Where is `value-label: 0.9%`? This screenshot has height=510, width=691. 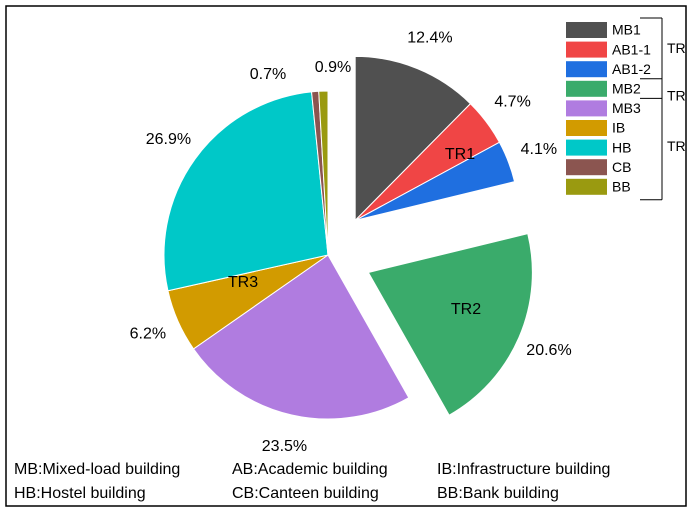 value-label: 0.9% is located at coordinates (333, 67).